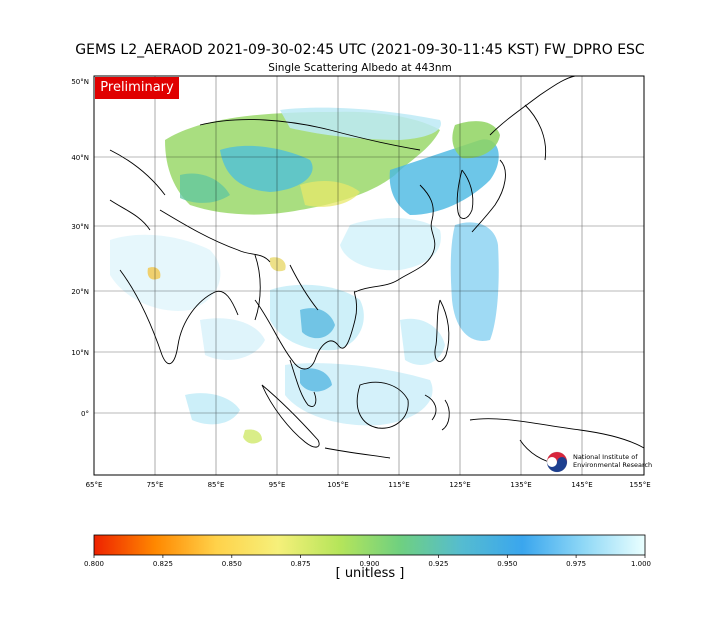  What do you see at coordinates (94, 485) in the screenshot?
I see `lon-tick-label: 65°E` at bounding box center [94, 485].